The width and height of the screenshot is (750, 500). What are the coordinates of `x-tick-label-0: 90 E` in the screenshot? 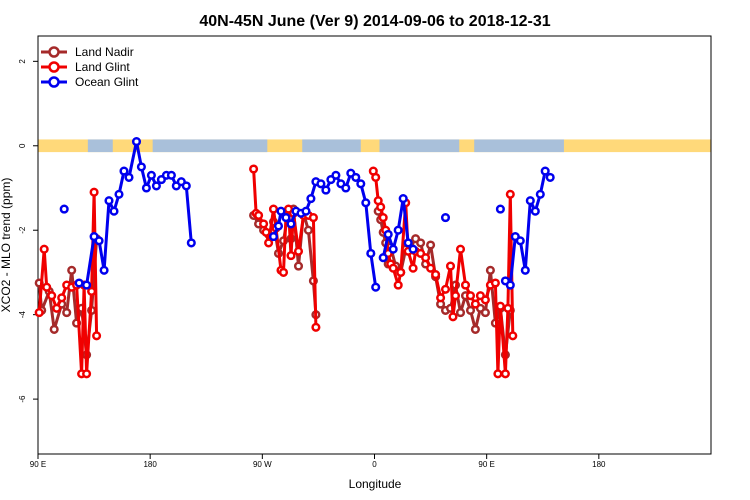 It's located at (38, 464).